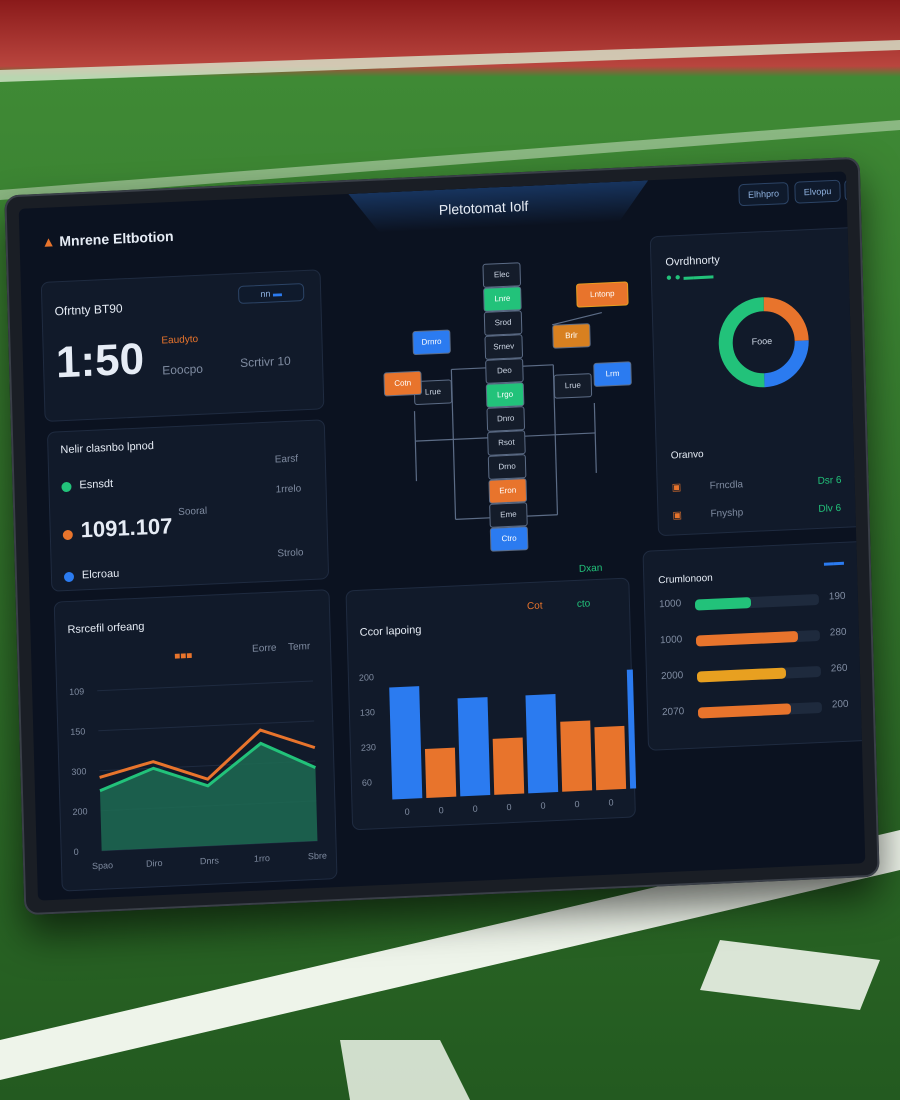 The width and height of the screenshot is (900, 1100). Describe the element at coordinates (88, 310) in the screenshot. I see `score-title: Ofrtnty BT90` at that location.